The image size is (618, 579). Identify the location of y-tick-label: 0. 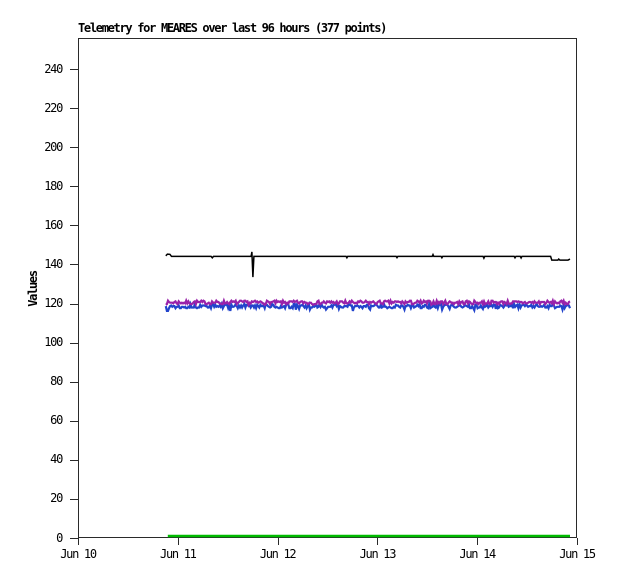
(59, 537).